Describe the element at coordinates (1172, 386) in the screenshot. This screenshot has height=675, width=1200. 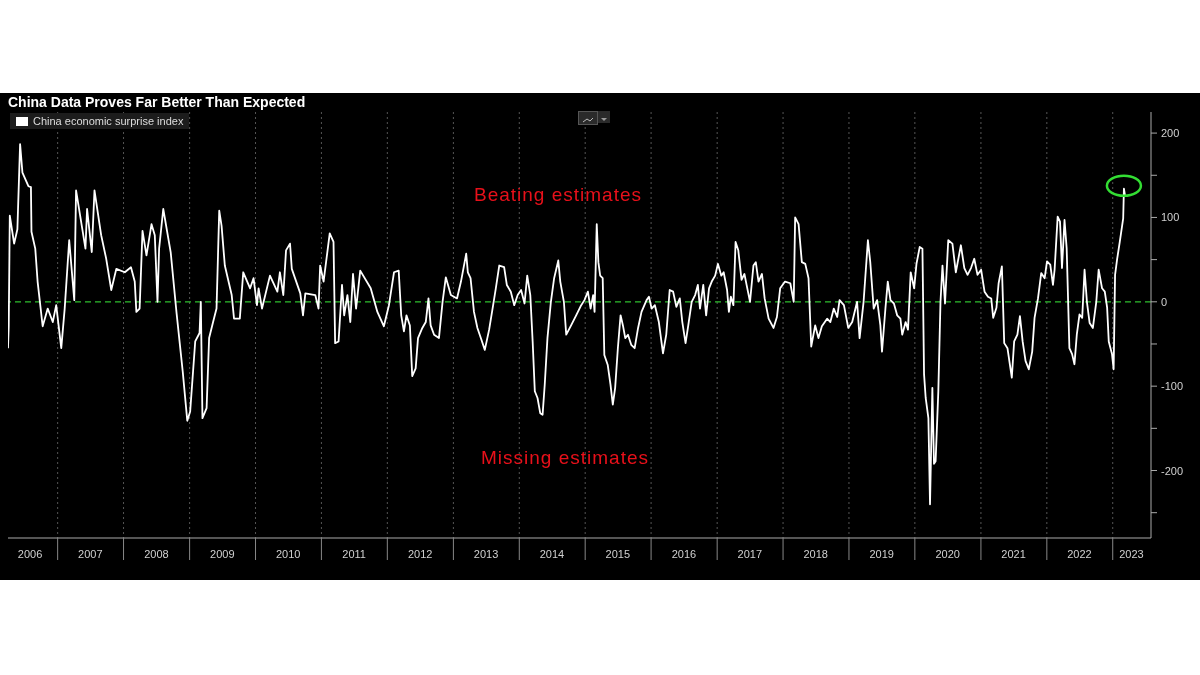
I see `y-tick-label: -100` at that location.